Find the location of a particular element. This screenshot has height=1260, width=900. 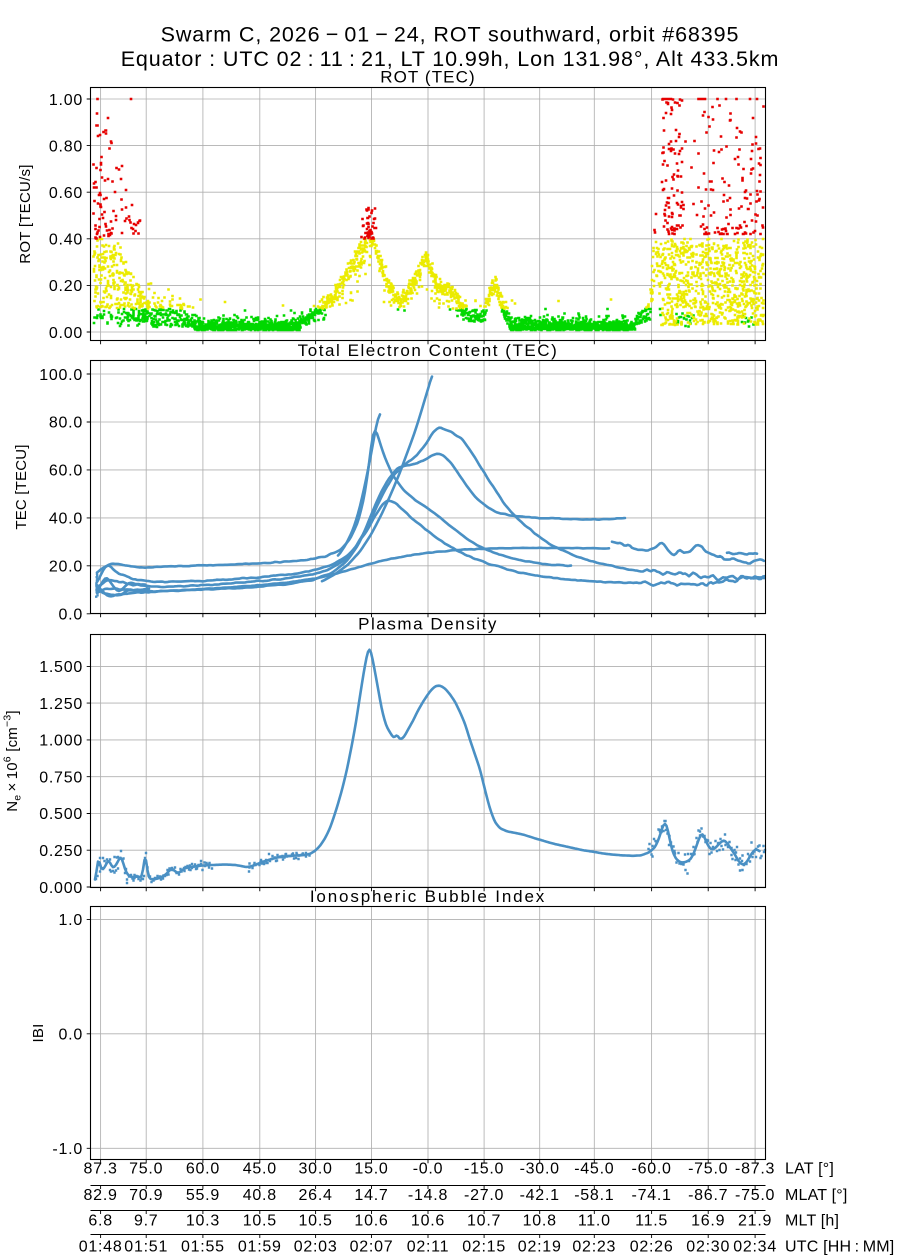

svg-text: MLAT [°] is located at coordinates (816, 1195).